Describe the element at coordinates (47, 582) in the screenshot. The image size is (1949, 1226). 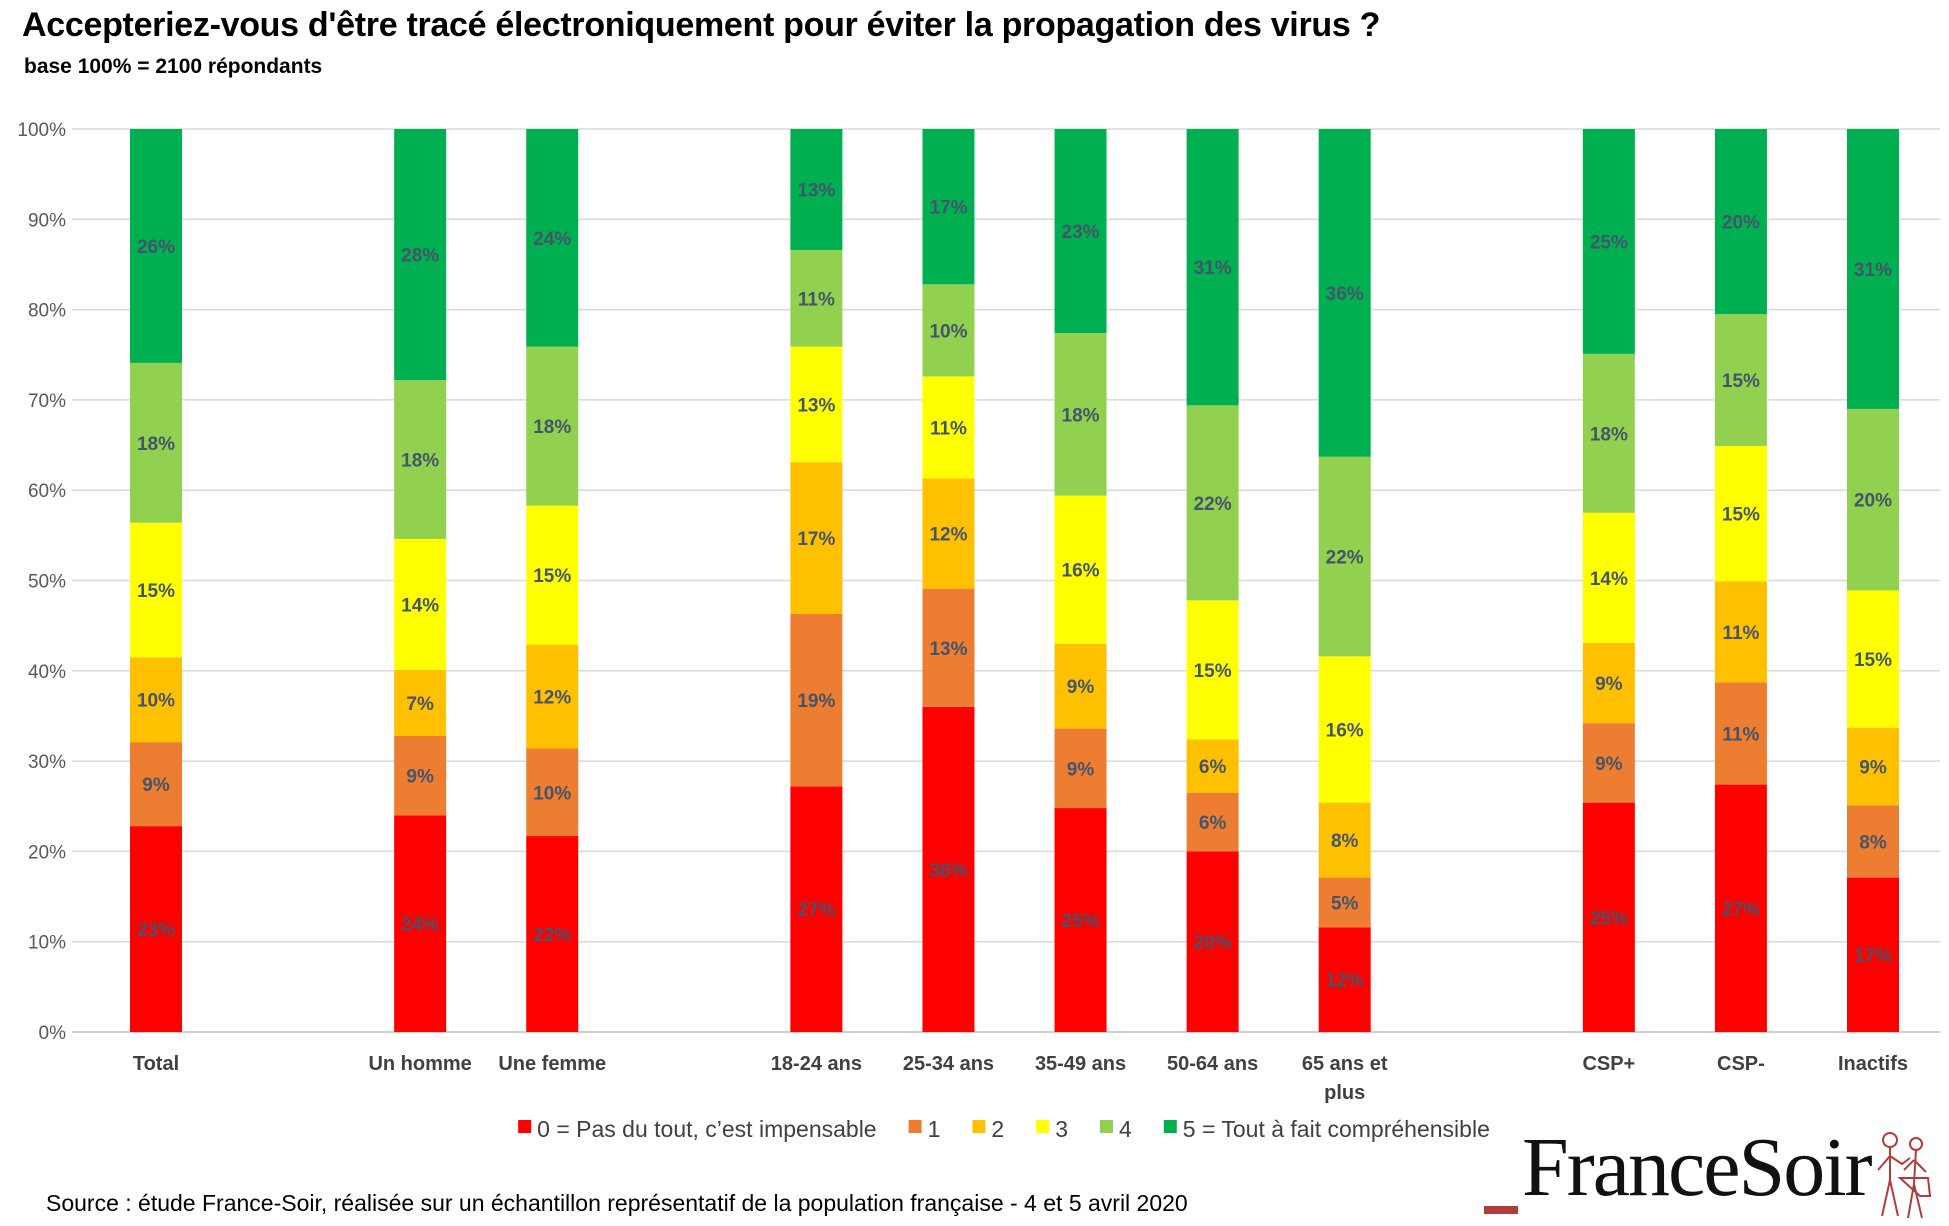
I see `y-tick-label: 50%` at that location.